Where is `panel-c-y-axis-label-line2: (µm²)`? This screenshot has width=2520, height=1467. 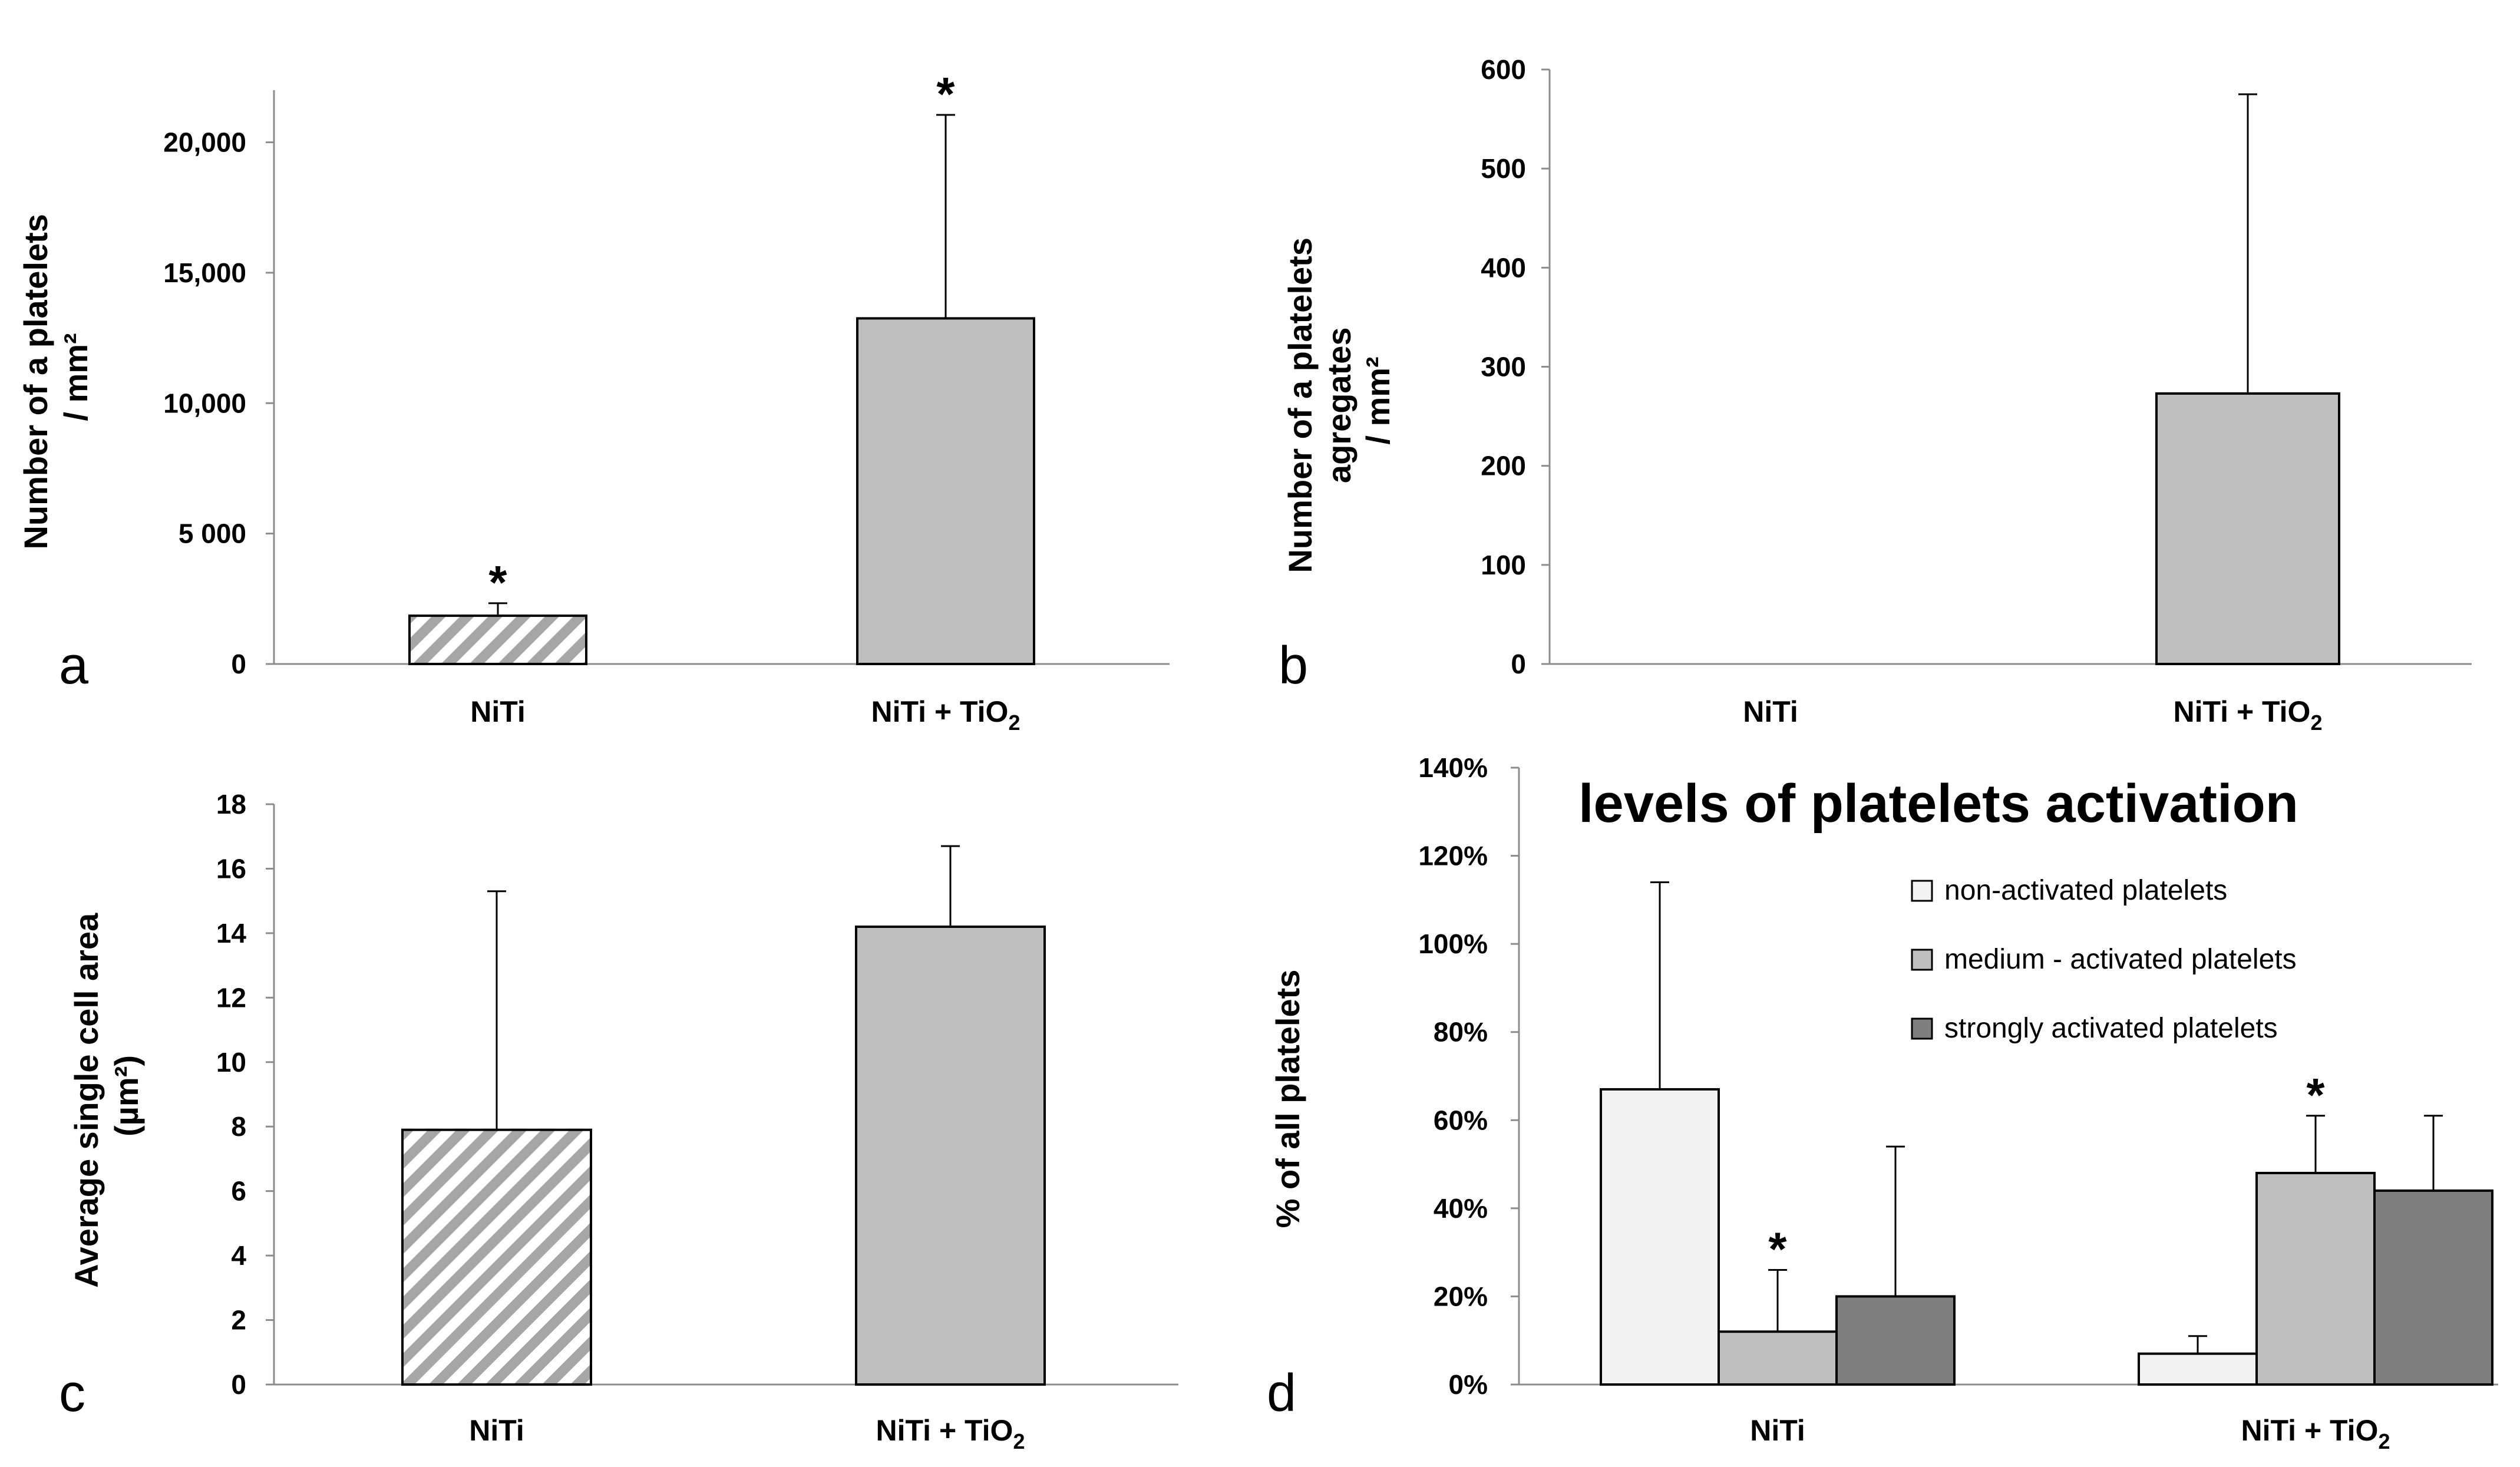 panel-c-y-axis-label-line2: (µm²) is located at coordinates (126, 1095).